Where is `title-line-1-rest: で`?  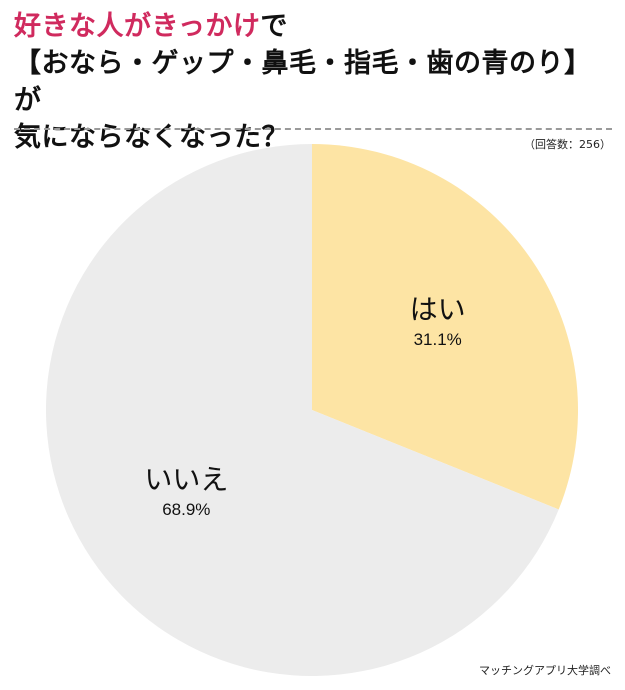 title-line-1-rest: で is located at coordinates (274, 26).